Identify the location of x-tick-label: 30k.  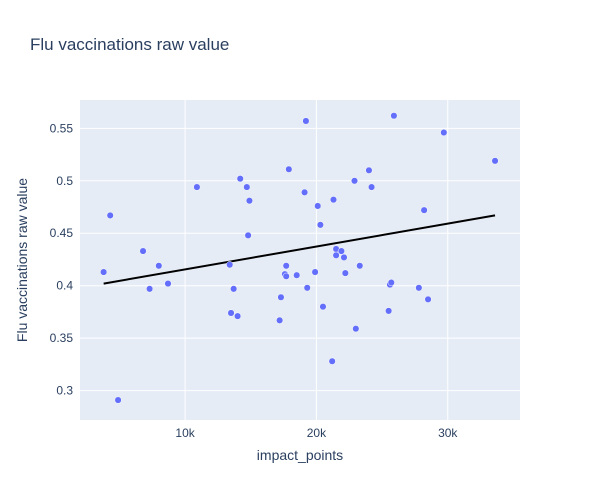
(448, 433).